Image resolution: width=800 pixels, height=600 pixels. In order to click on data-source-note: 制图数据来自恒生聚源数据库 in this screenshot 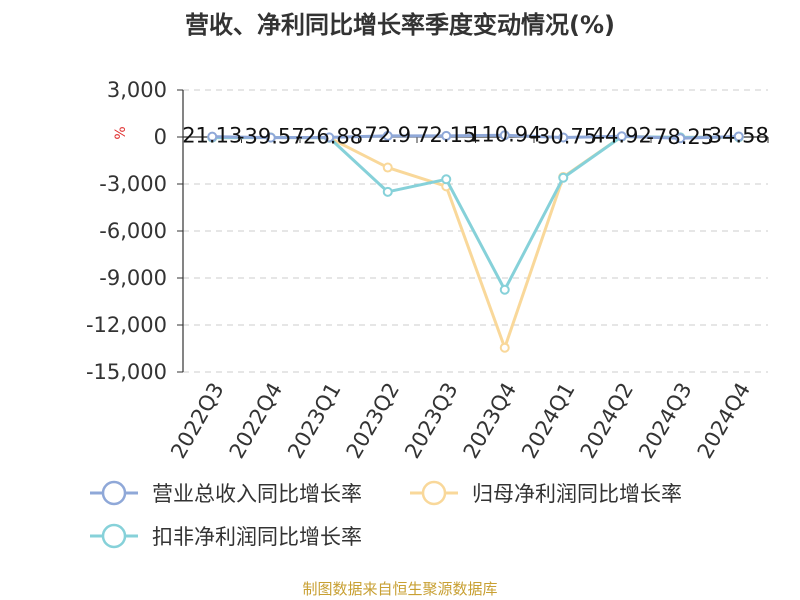, I will do `click(399, 589)`.